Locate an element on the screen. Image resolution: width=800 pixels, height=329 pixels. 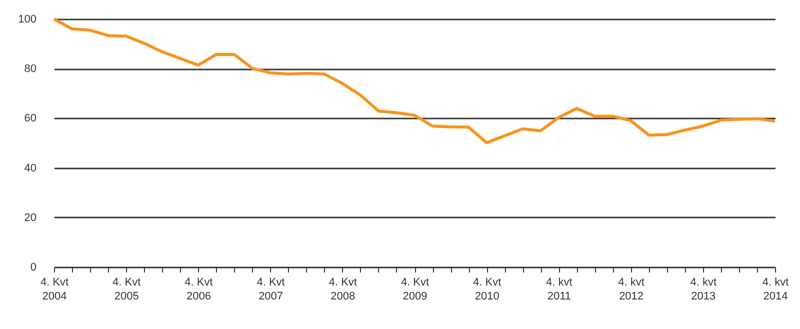
x-tick-label: 4. Kvt 2010 is located at coordinates (487, 289).